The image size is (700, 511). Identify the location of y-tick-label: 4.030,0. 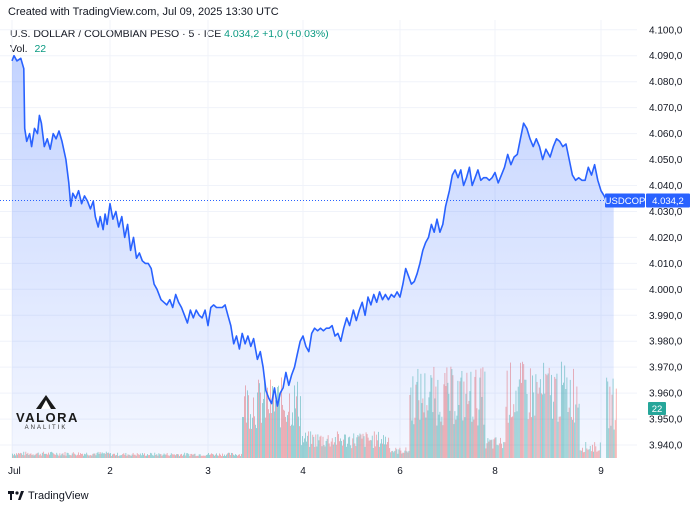
(666, 212).